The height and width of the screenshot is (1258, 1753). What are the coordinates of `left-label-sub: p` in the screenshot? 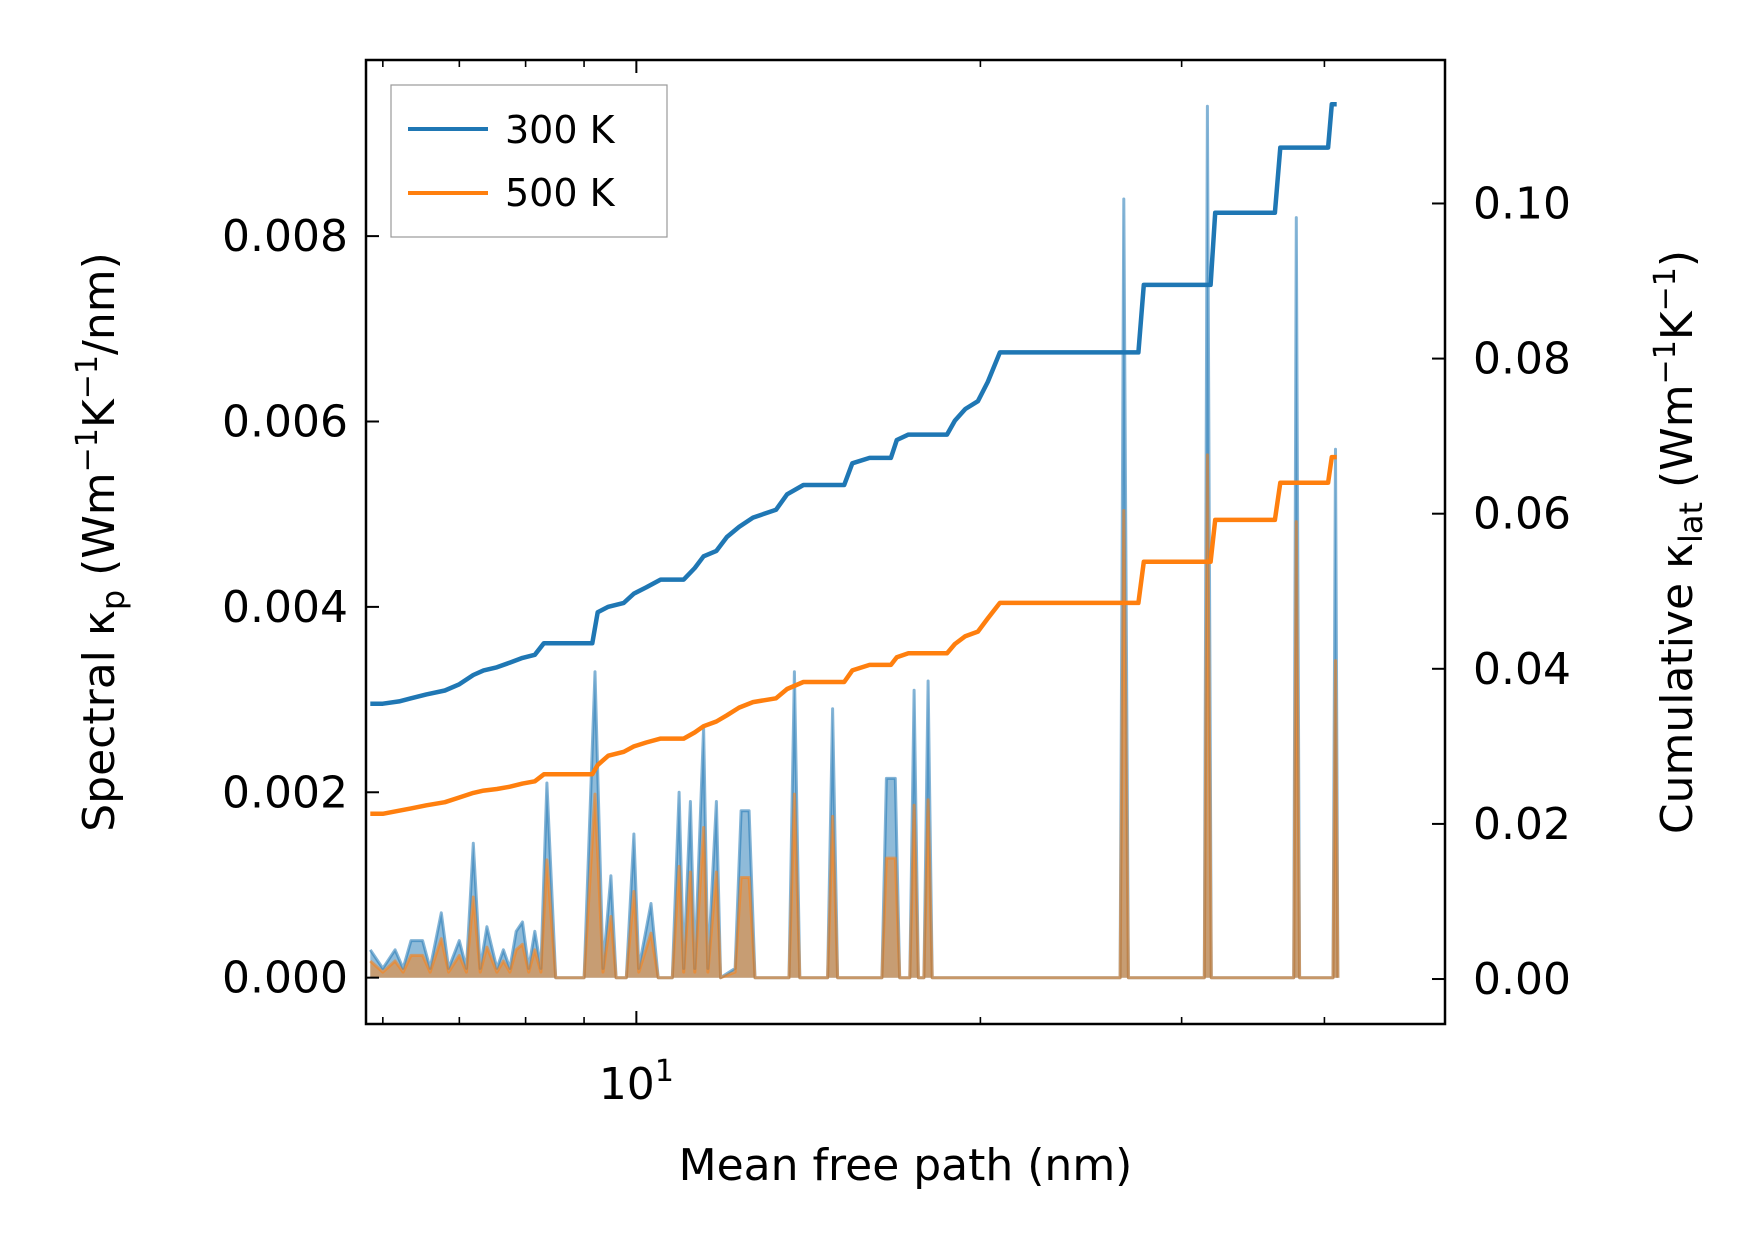 It's located at (113, 600).